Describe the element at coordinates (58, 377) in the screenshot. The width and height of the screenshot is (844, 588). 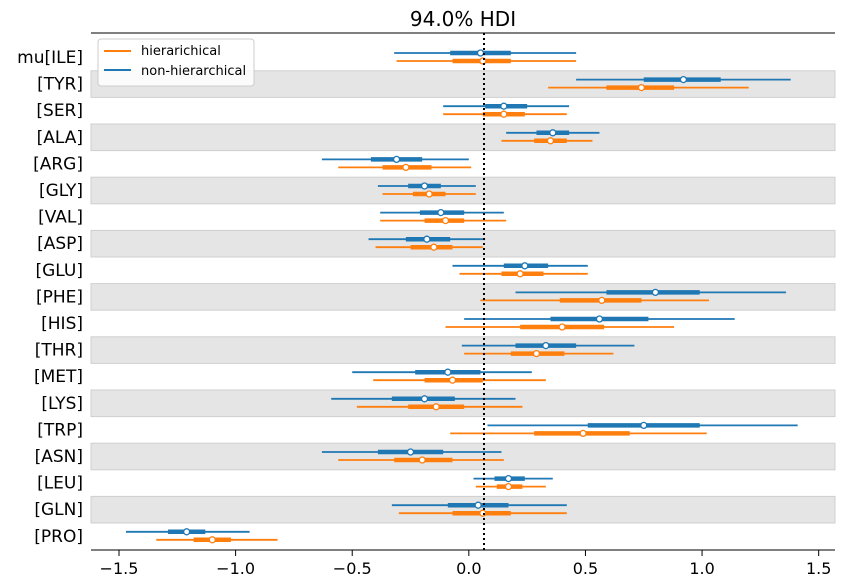
I see `y-tick-label: [MET]` at that location.